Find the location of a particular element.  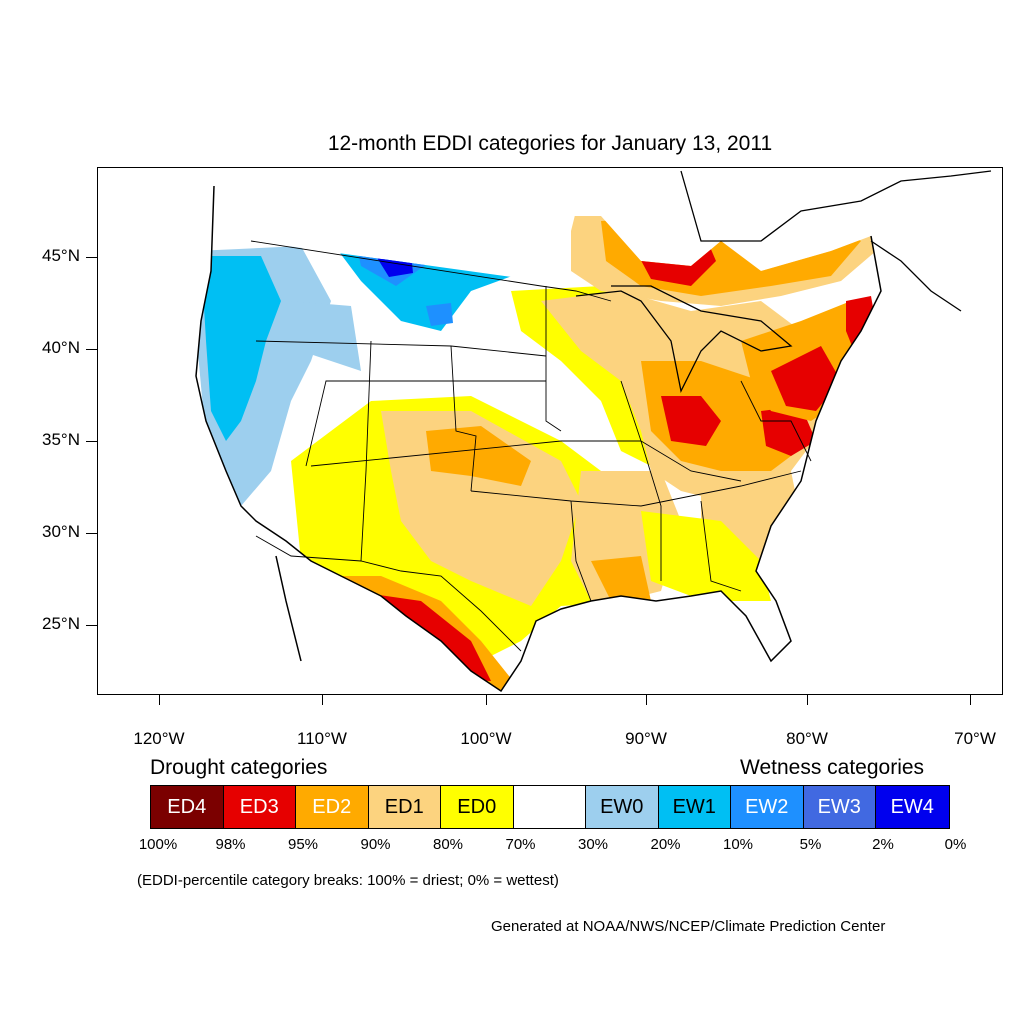

lon-label: 110°W is located at coordinates (322, 738).